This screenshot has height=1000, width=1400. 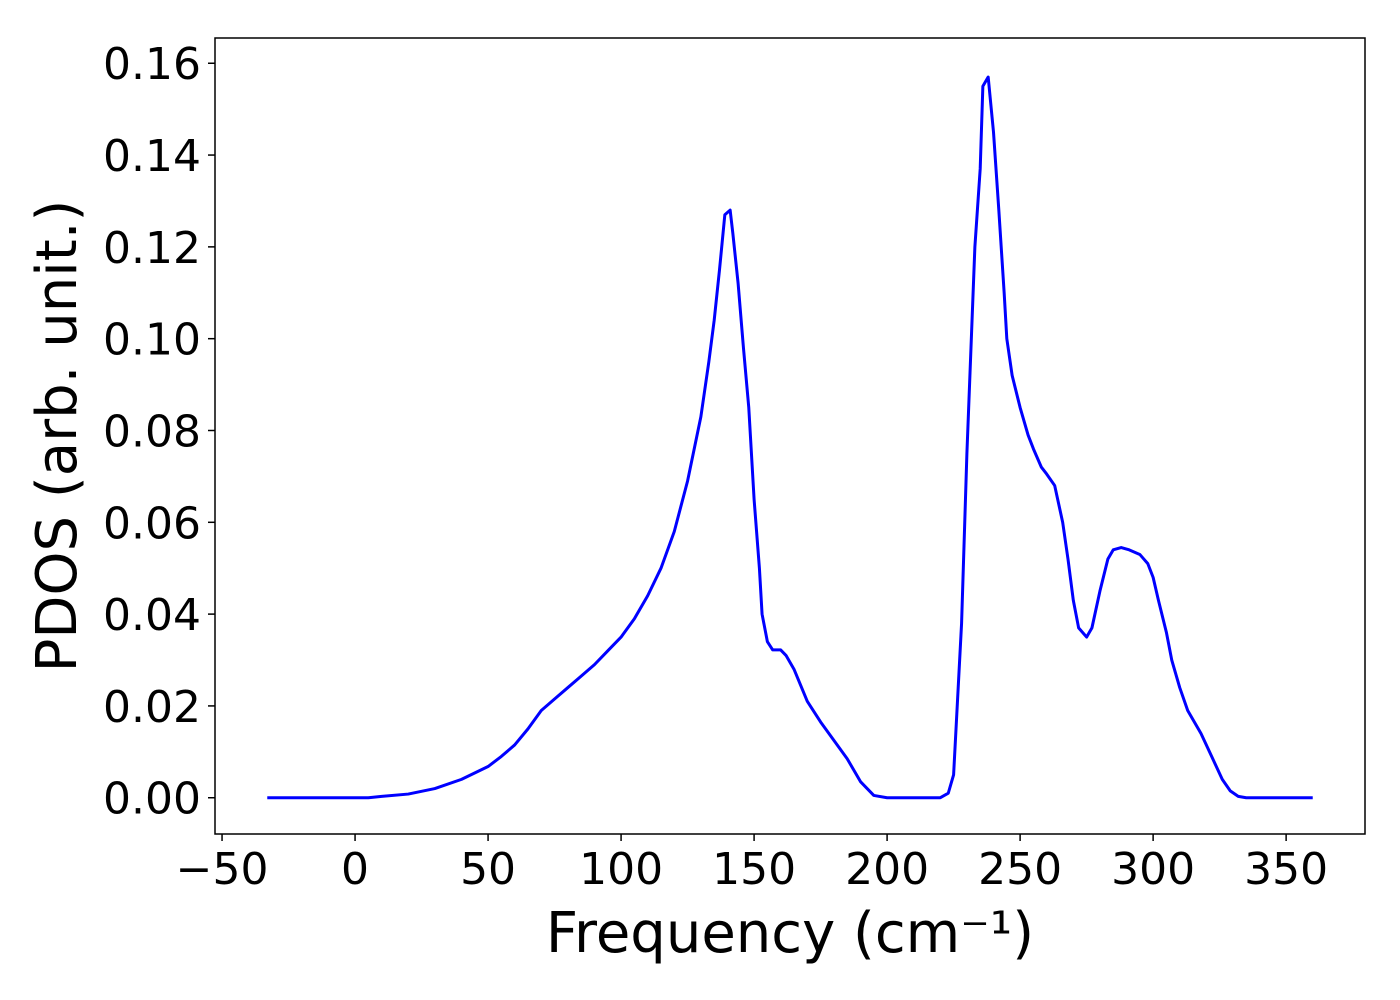 I want to click on x-tick-label: 150, so click(x=754, y=869).